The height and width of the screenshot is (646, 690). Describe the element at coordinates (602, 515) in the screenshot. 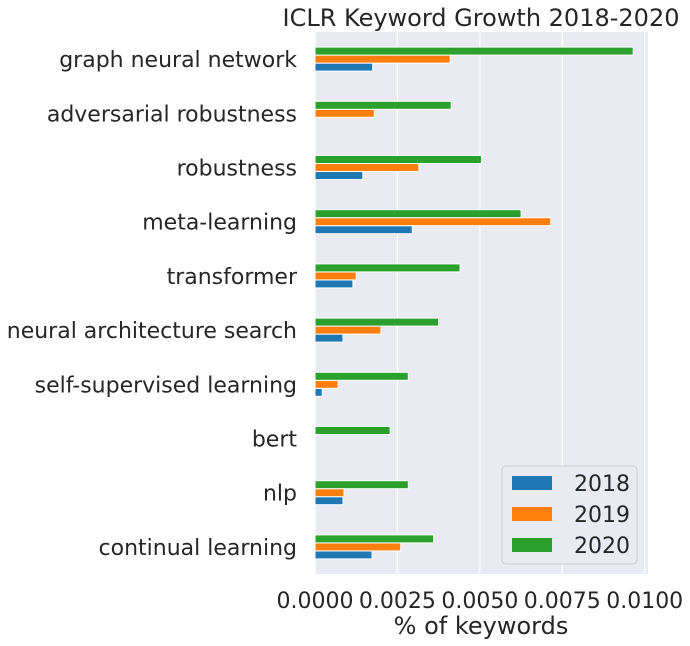

I see `legend-label: 2019` at that location.